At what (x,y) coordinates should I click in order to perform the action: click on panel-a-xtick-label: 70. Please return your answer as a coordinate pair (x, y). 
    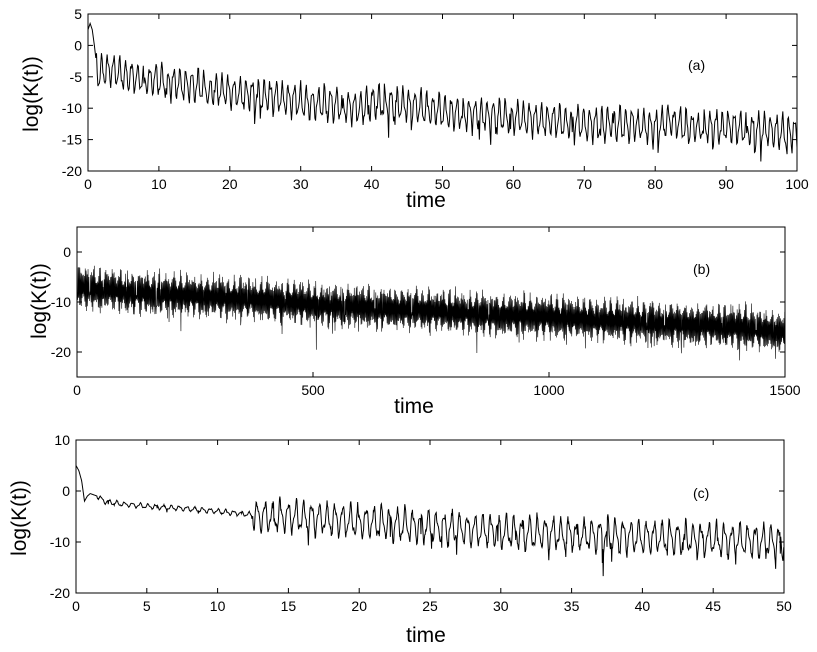
    Looking at the image, I should click on (585, 184).